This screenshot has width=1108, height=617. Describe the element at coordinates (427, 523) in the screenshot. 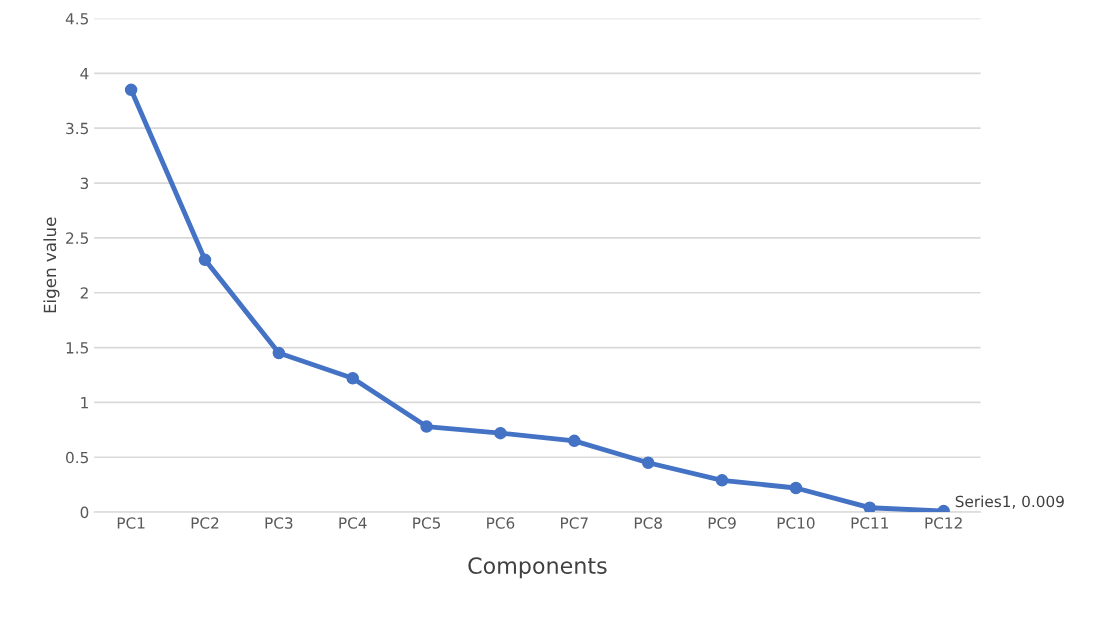

I see `x-tick-label: PC5` at that location.